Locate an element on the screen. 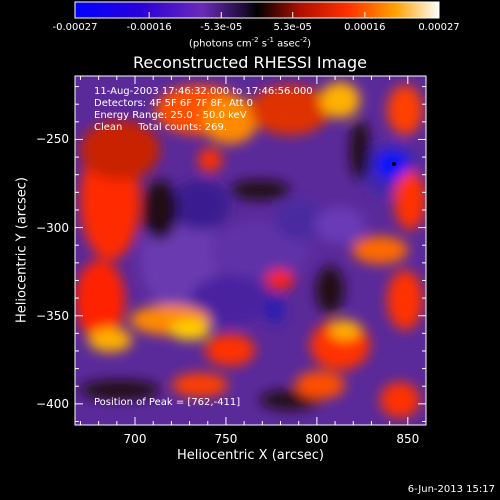 This screenshot has height=500, width=500. colorbar-tick-label: 0.00027 is located at coordinates (439, 27).